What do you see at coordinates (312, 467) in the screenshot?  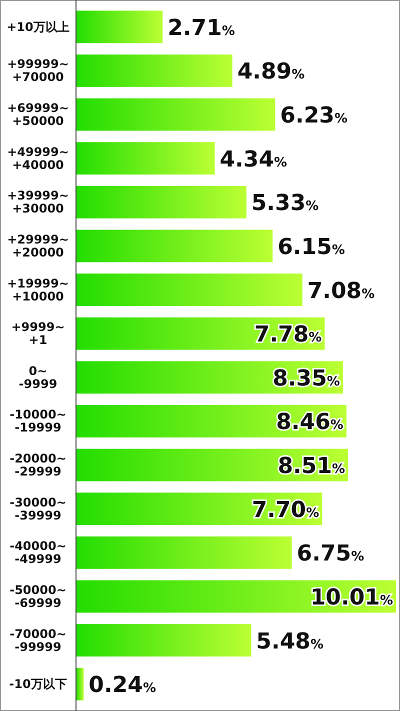 I see `data-label: 8.51%` at bounding box center [312, 467].